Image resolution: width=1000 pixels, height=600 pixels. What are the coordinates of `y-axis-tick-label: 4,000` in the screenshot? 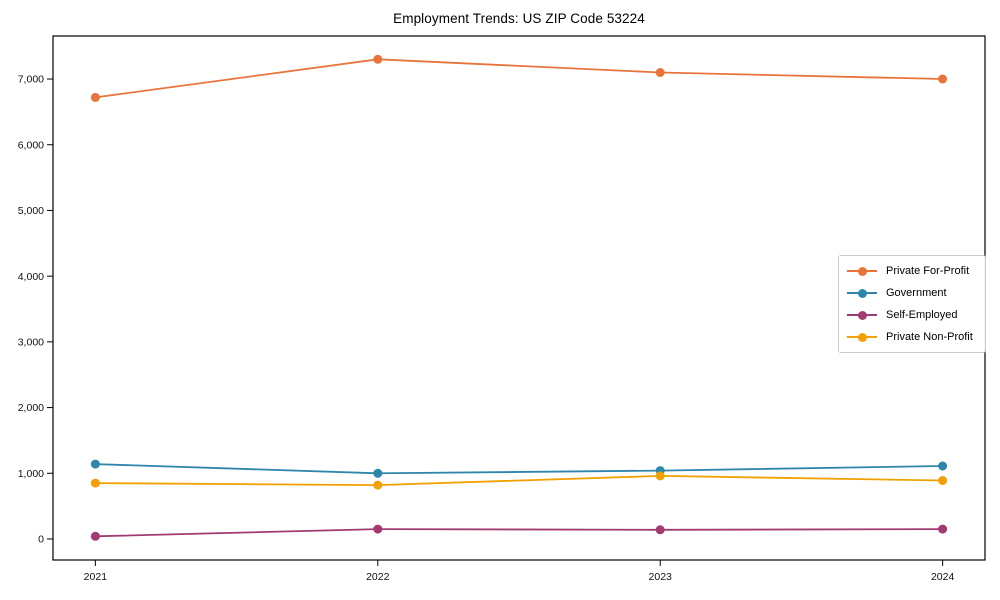 It's located at (31, 277).